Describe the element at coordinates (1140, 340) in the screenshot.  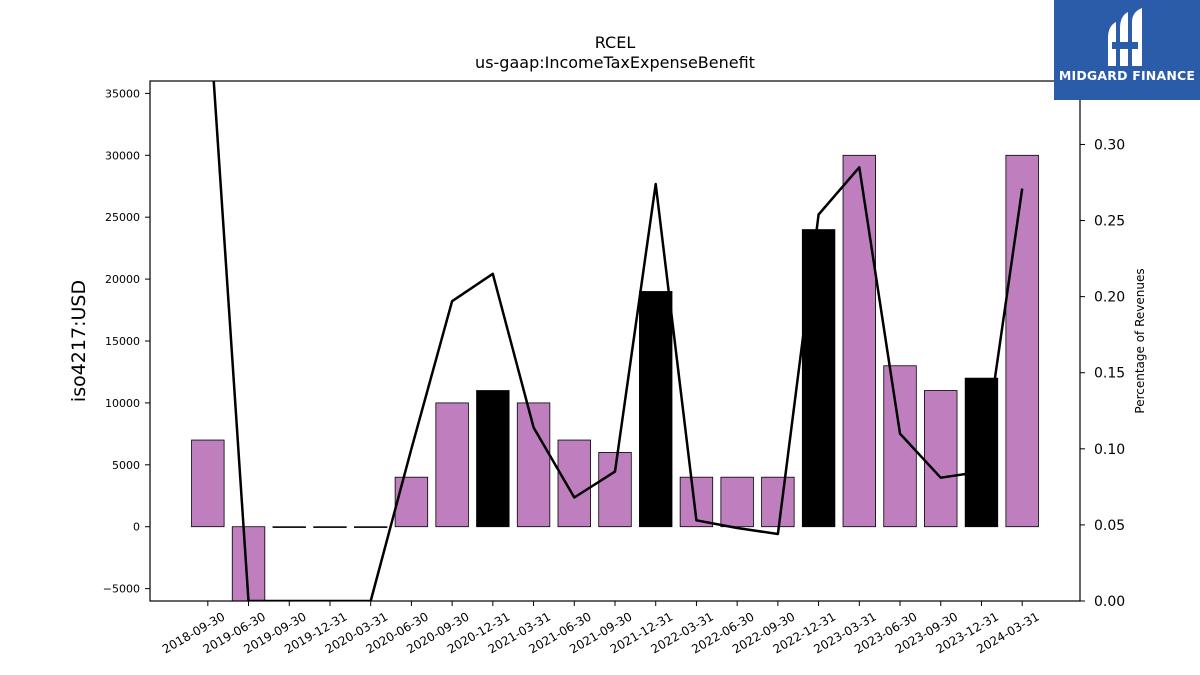
I see `y2-axis-label: Percentage of Revenues` at that location.